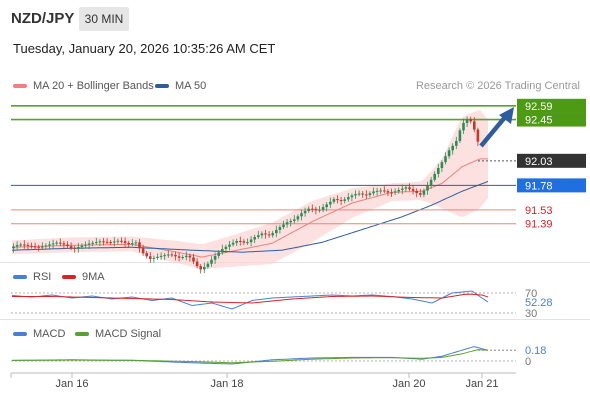  Describe the element at coordinates (539, 162) in the screenshot. I see `level-label-92.03: 92.03` at that location.